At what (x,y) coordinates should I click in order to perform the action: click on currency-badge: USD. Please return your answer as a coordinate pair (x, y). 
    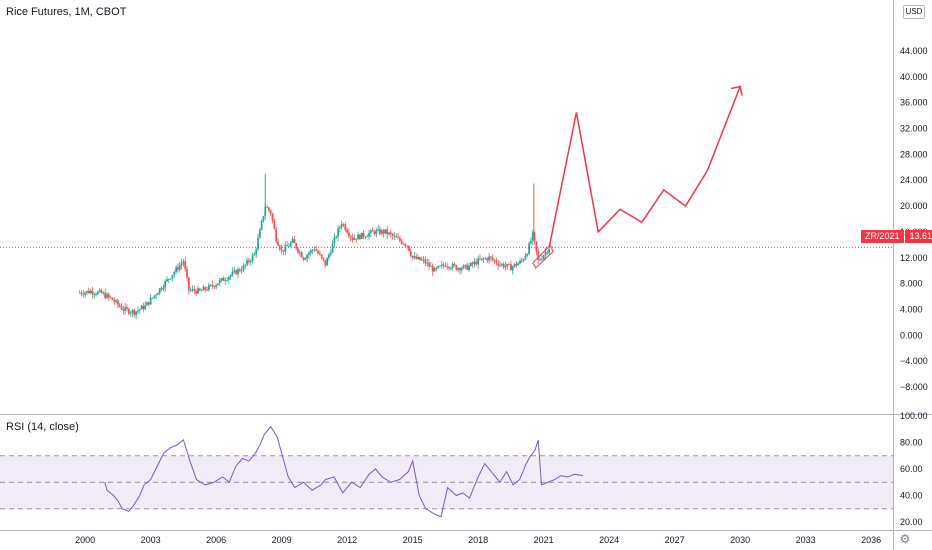
    Looking at the image, I should click on (914, 12).